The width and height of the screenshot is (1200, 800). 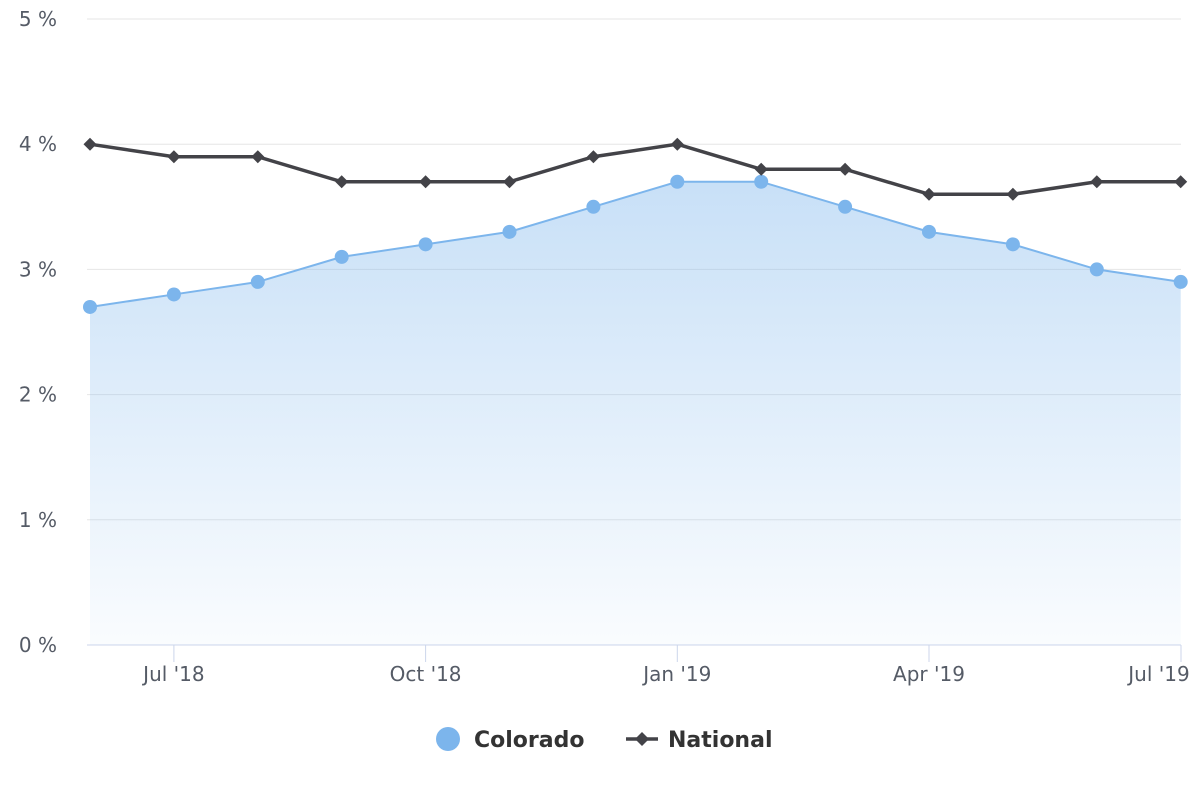 What do you see at coordinates (38, 144) in the screenshot?
I see `y-tick-label: 4 %` at bounding box center [38, 144].